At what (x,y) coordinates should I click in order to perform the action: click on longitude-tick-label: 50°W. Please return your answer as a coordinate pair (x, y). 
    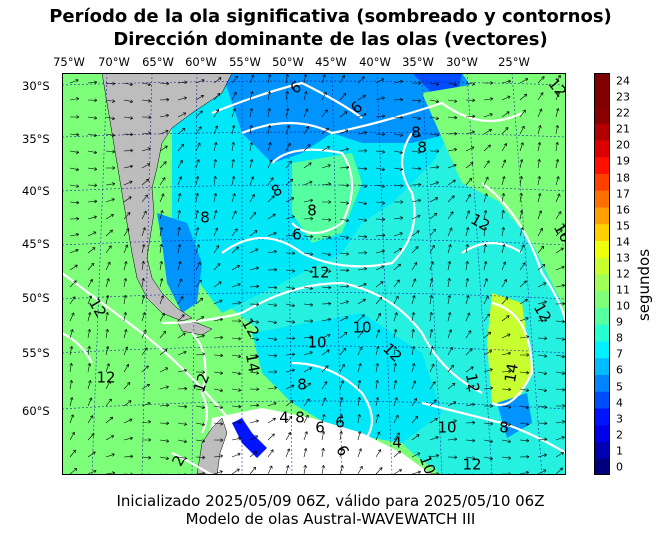
    Looking at the image, I should click on (288, 62).